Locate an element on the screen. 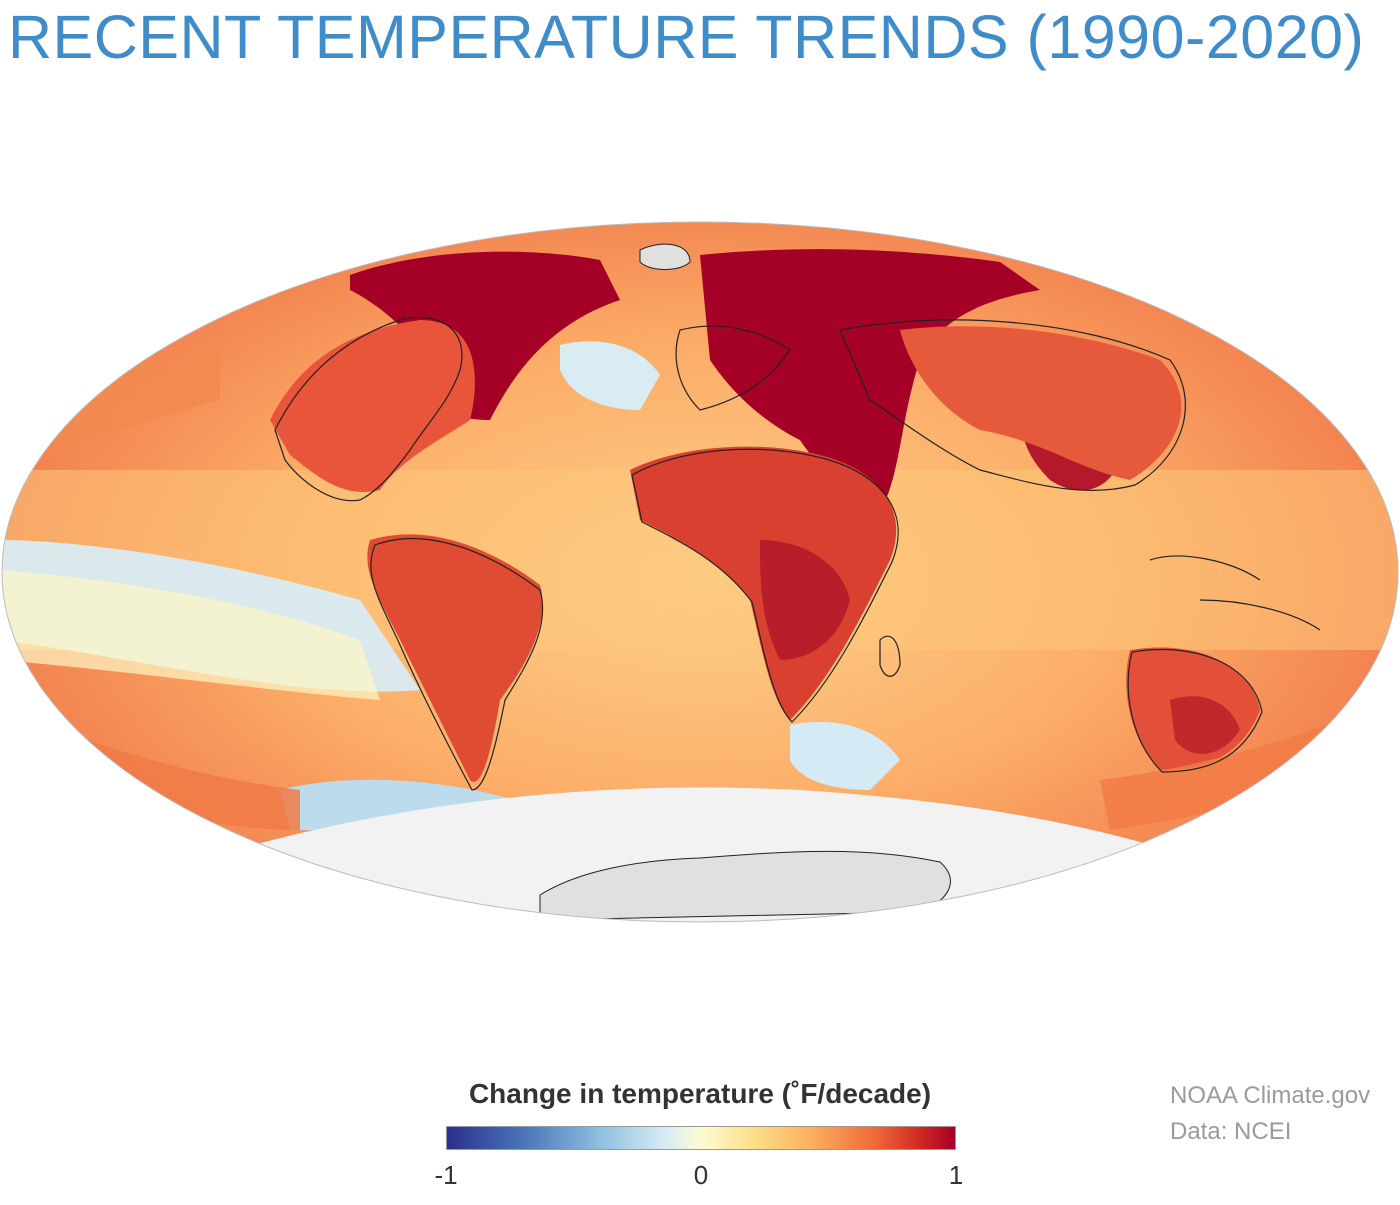 This screenshot has width=1400, height=1205. east-pacific-neutral-area is located at coordinates (191, 635).